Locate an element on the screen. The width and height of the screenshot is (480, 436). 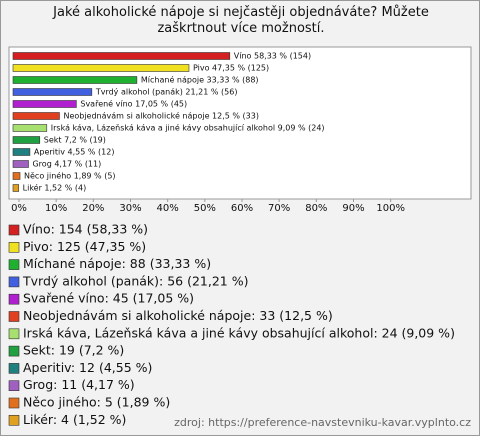
bar-label: Likér 1,52 % (4) is located at coordinates (55, 188).